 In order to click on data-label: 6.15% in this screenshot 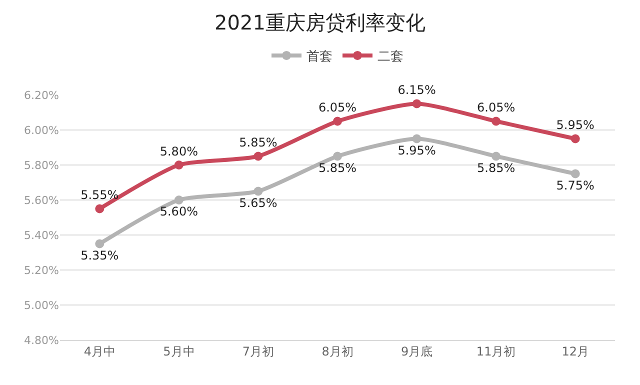, I will do `click(417, 90)`.